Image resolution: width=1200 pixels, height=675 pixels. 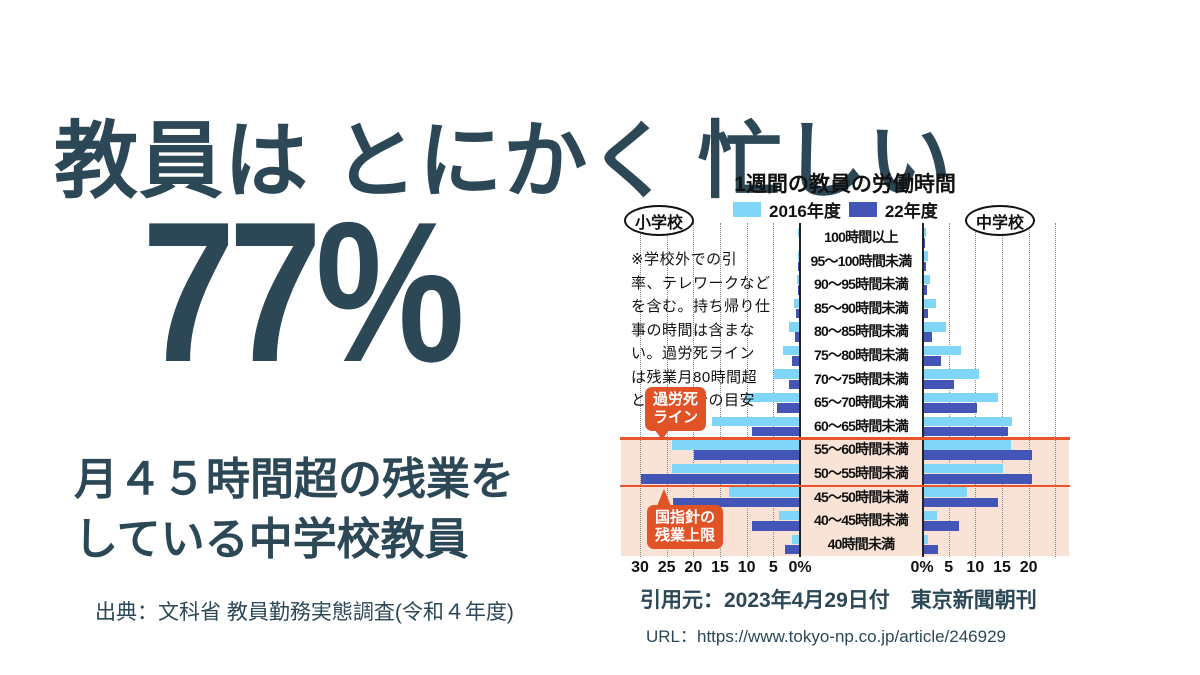 What do you see at coordinates (922, 568) in the screenshot?
I see `right-axis-tick: 0%` at bounding box center [922, 568].